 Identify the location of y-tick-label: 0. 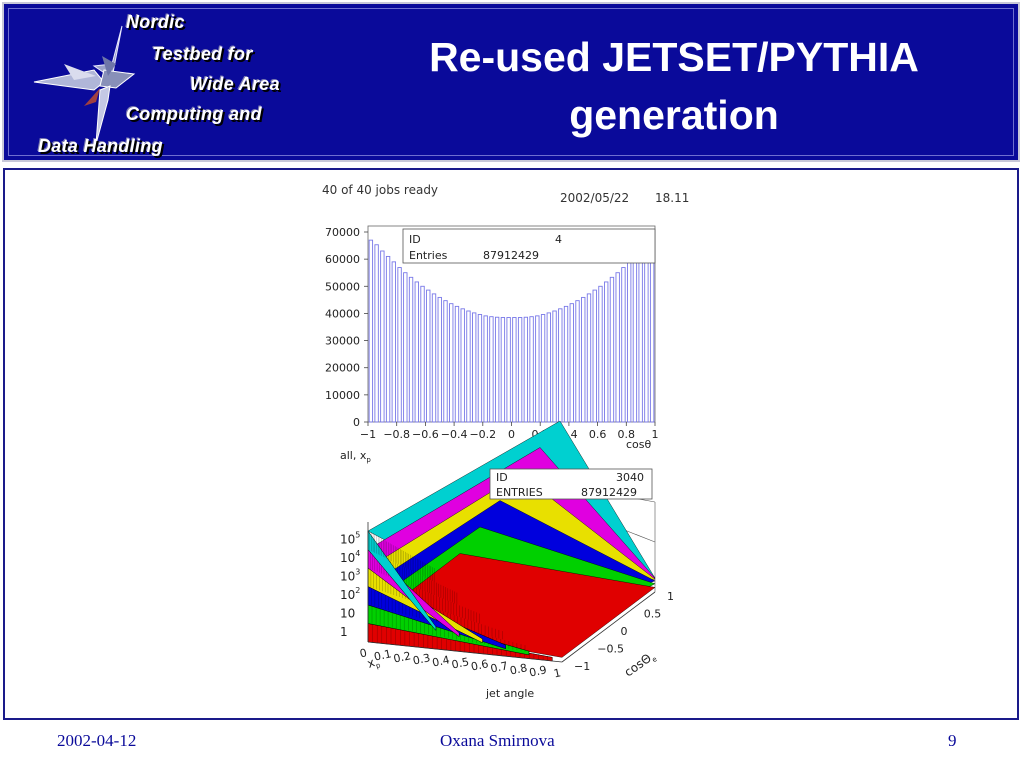
(356, 422).